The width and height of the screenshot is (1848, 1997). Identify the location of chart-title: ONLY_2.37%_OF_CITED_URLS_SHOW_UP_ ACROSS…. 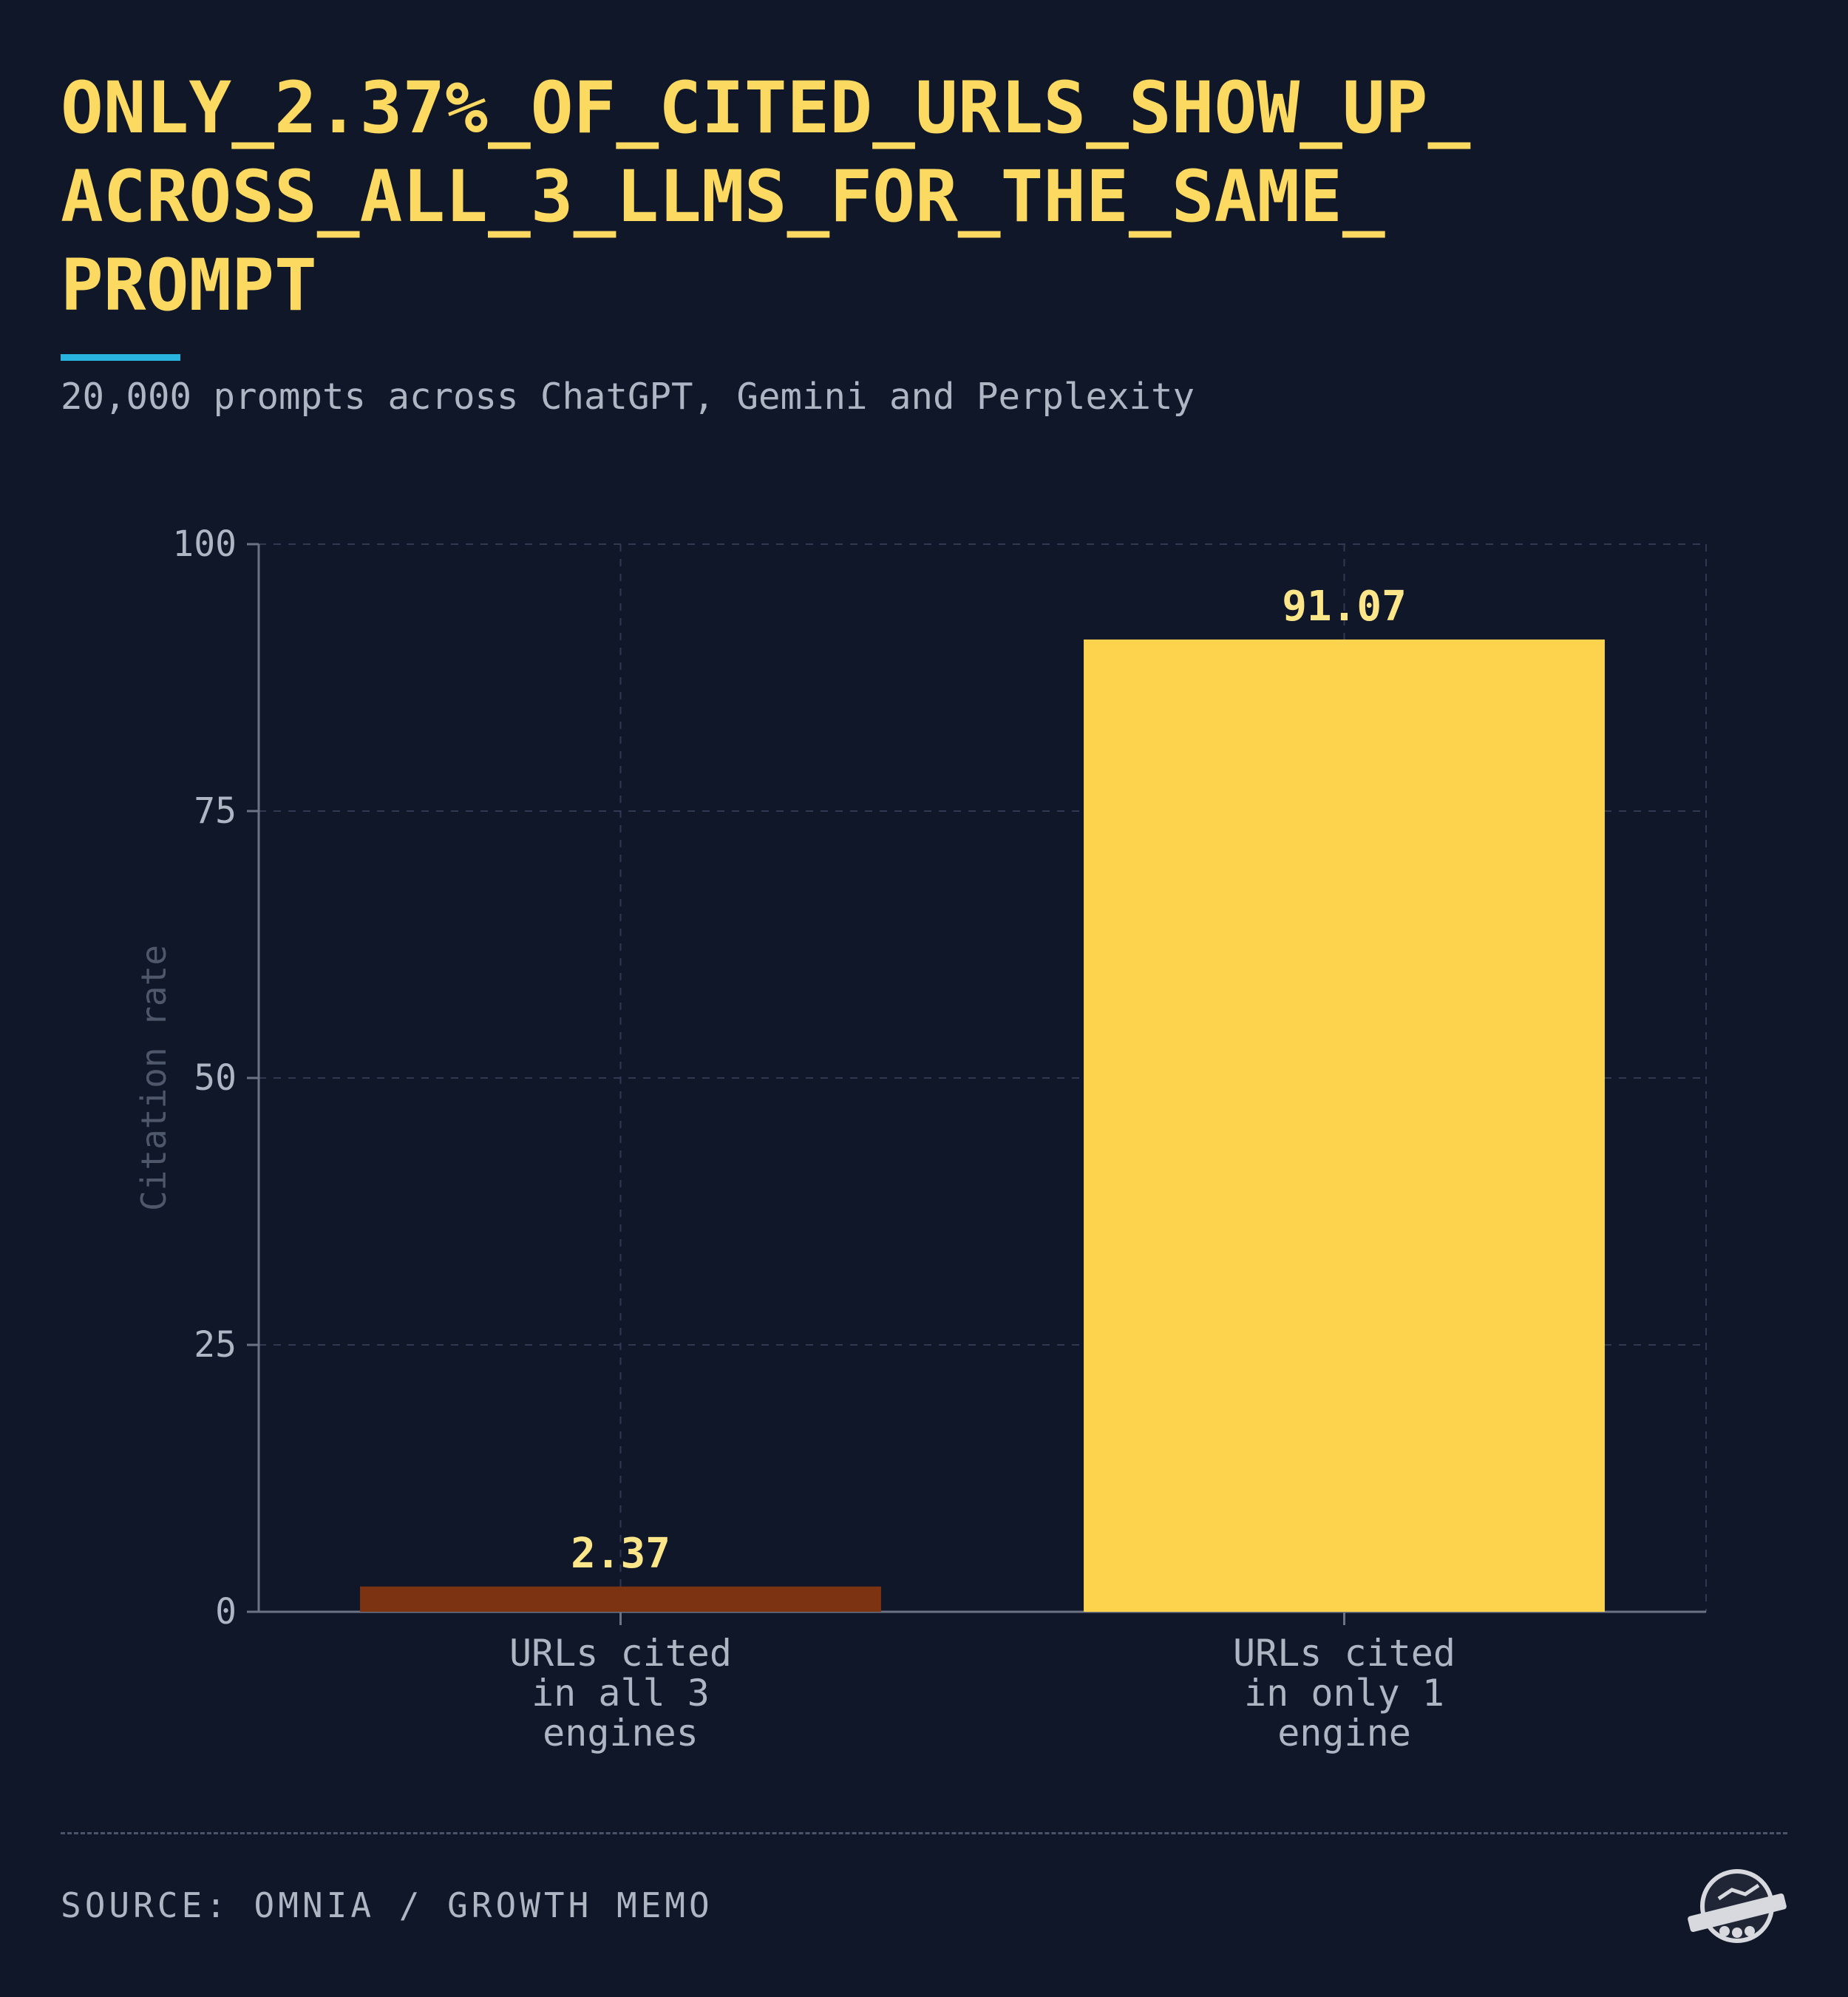
(911, 197).